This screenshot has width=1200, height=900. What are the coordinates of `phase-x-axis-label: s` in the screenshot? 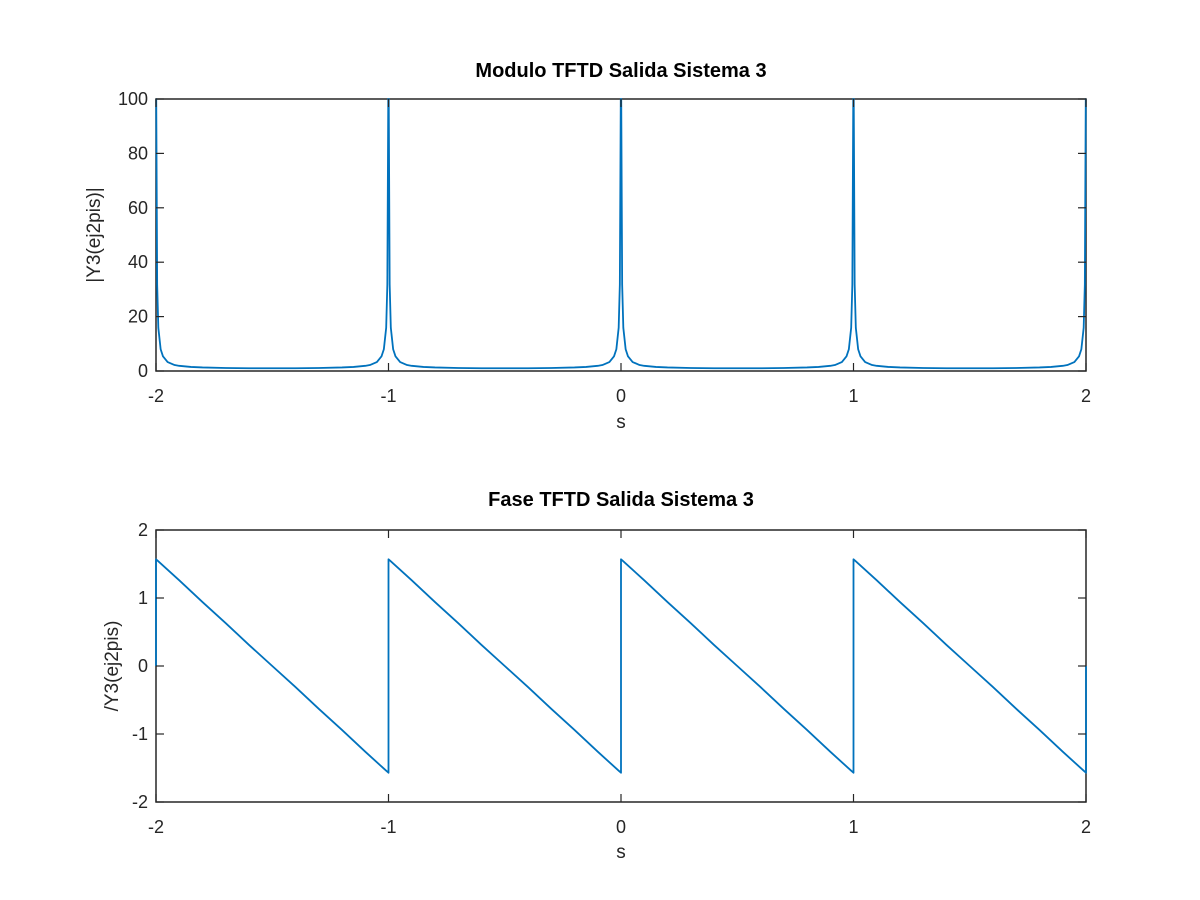 It's located at (621, 852).